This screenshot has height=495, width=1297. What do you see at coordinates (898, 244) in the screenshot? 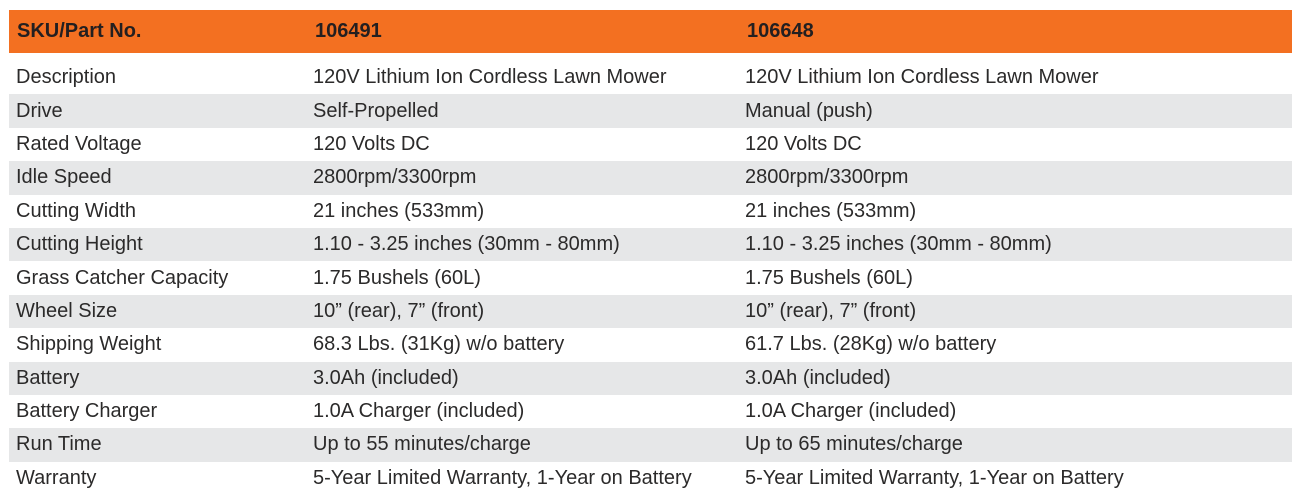
I see `row-value-106648: 1.10 - 3.25 inches (30mm - 80mm)` at bounding box center [898, 244].